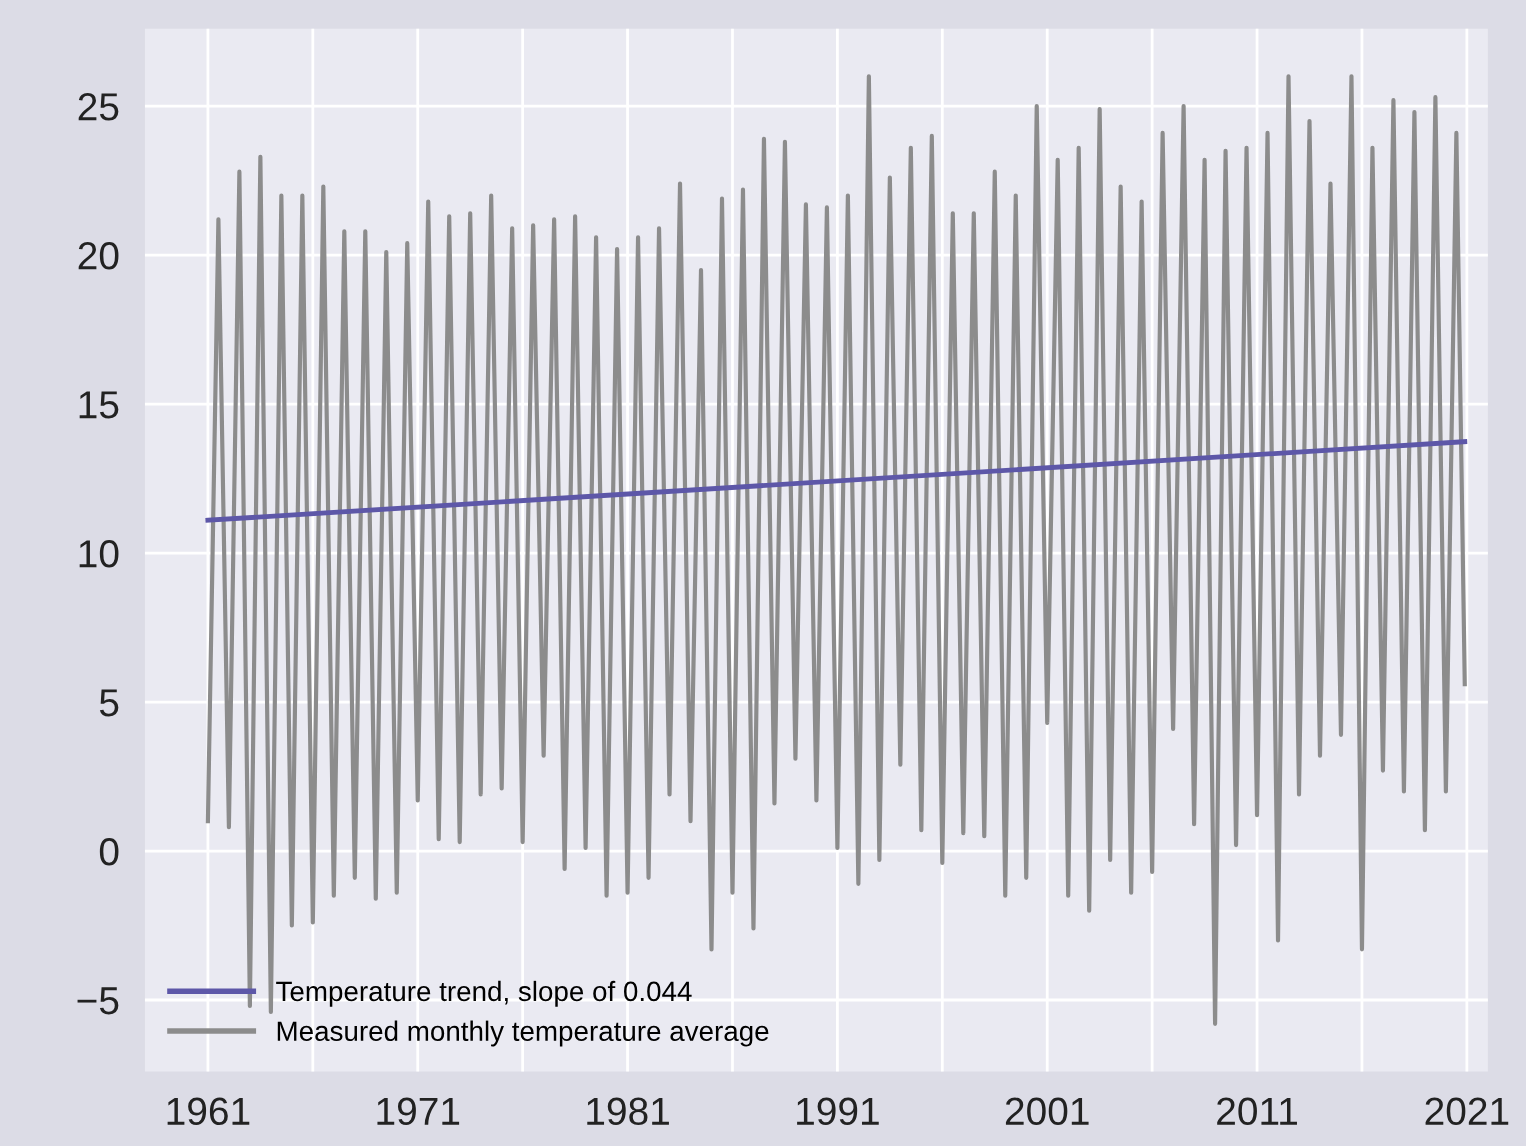 The width and height of the screenshot is (1526, 1146). I want to click on y-tick-label: 20, so click(98, 256).